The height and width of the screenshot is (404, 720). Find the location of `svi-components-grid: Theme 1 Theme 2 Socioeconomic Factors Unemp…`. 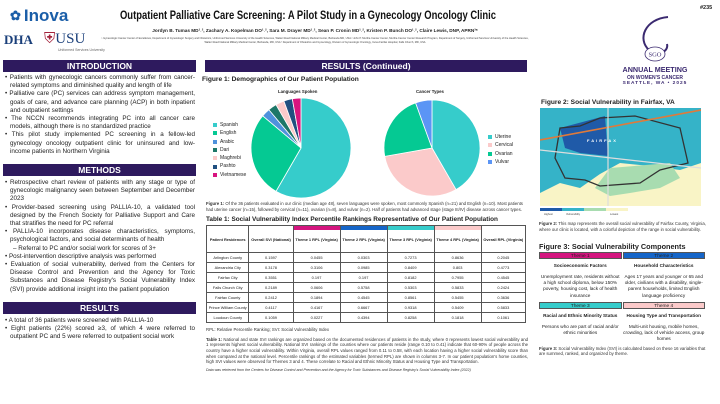

svi-components-grid: Theme 1 Theme 2 Socioeconomic Factors Unemp… is located at coordinates (622, 297).